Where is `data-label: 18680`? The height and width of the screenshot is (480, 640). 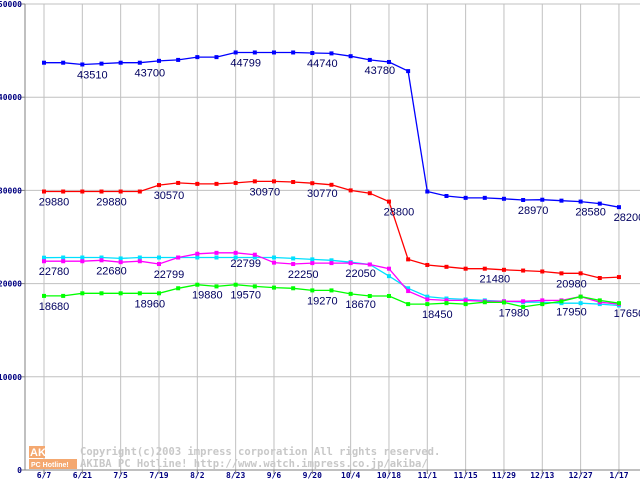 data-label: 18680 is located at coordinates (54, 307).